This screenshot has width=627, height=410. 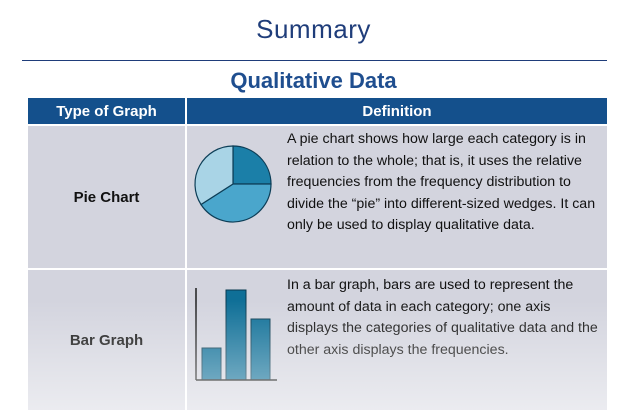 I want to click on slide-title: Summary, so click(x=313, y=29).